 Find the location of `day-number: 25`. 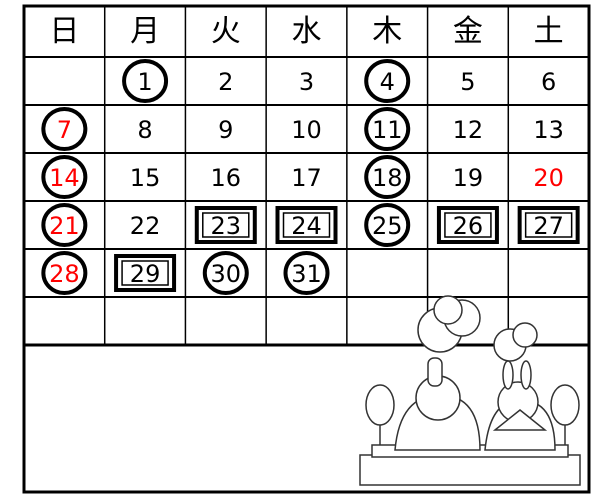

day-number: 25 is located at coordinates (387, 226).